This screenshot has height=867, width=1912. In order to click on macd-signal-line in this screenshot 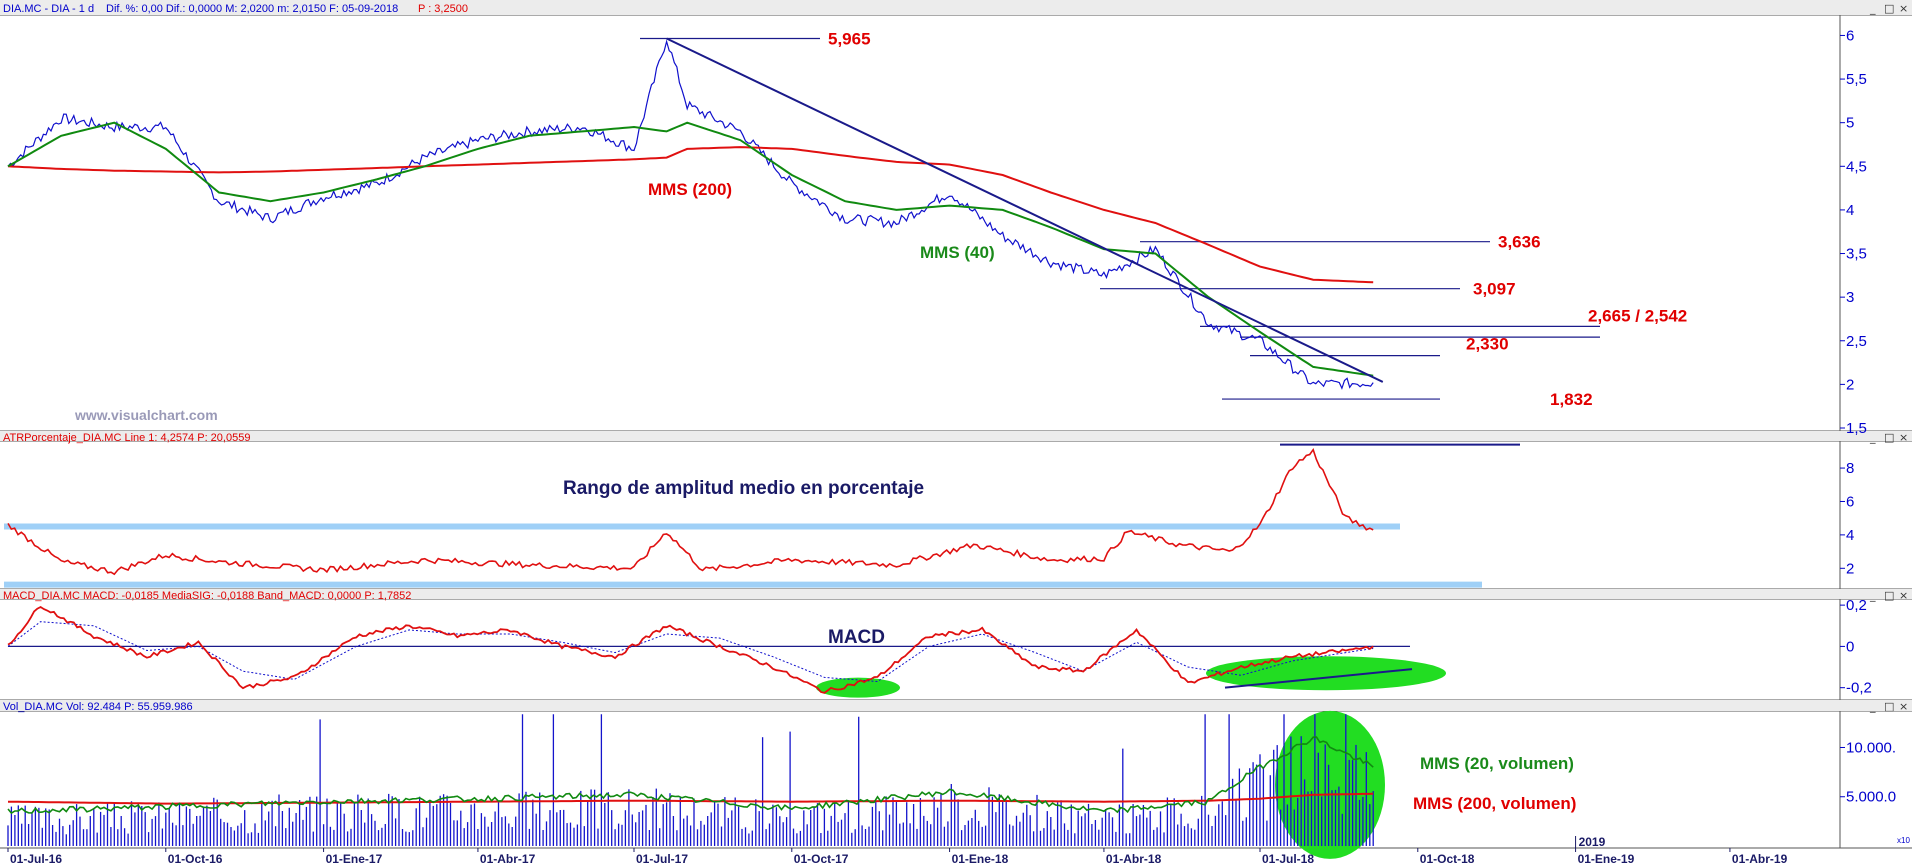, I will do `click(690, 652)`.